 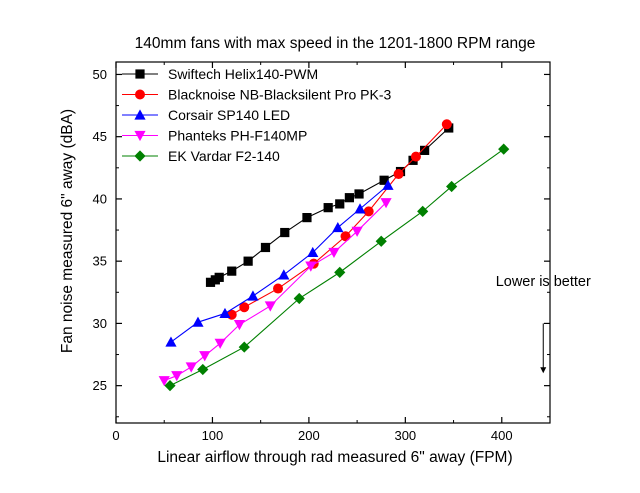 I want to click on y-axis-label: Fan noise measured 6" away (dBA), so click(x=67, y=231).